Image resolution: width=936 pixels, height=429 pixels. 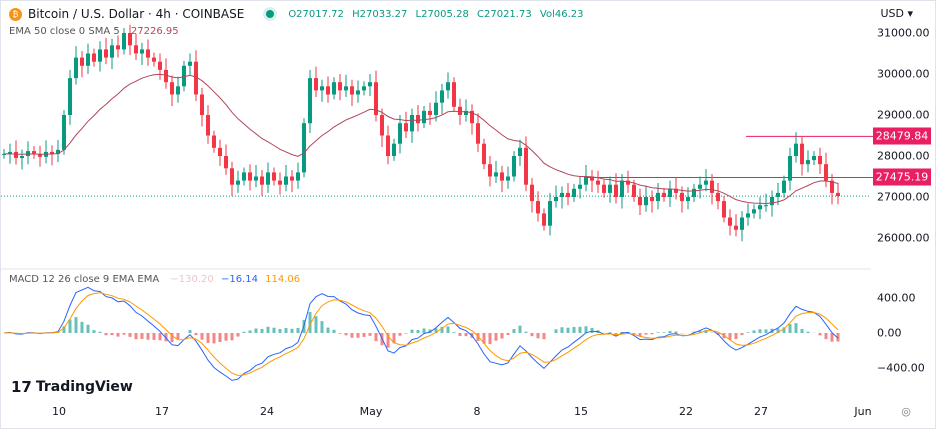 What do you see at coordinates (906, 411) in the screenshot?
I see `timezone-settings-icon: ◎` at bounding box center [906, 411].